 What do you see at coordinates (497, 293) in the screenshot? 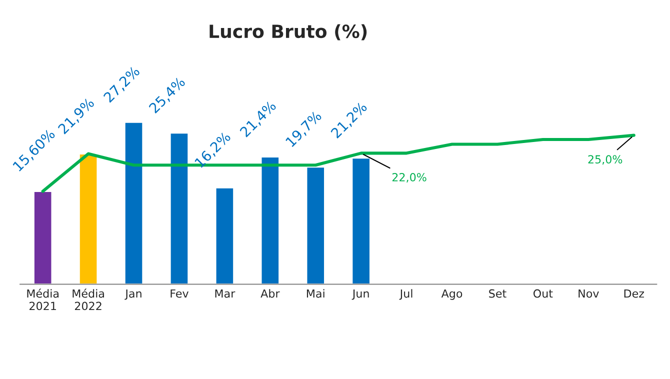
I see `x-tick-label: Set` at bounding box center [497, 293].